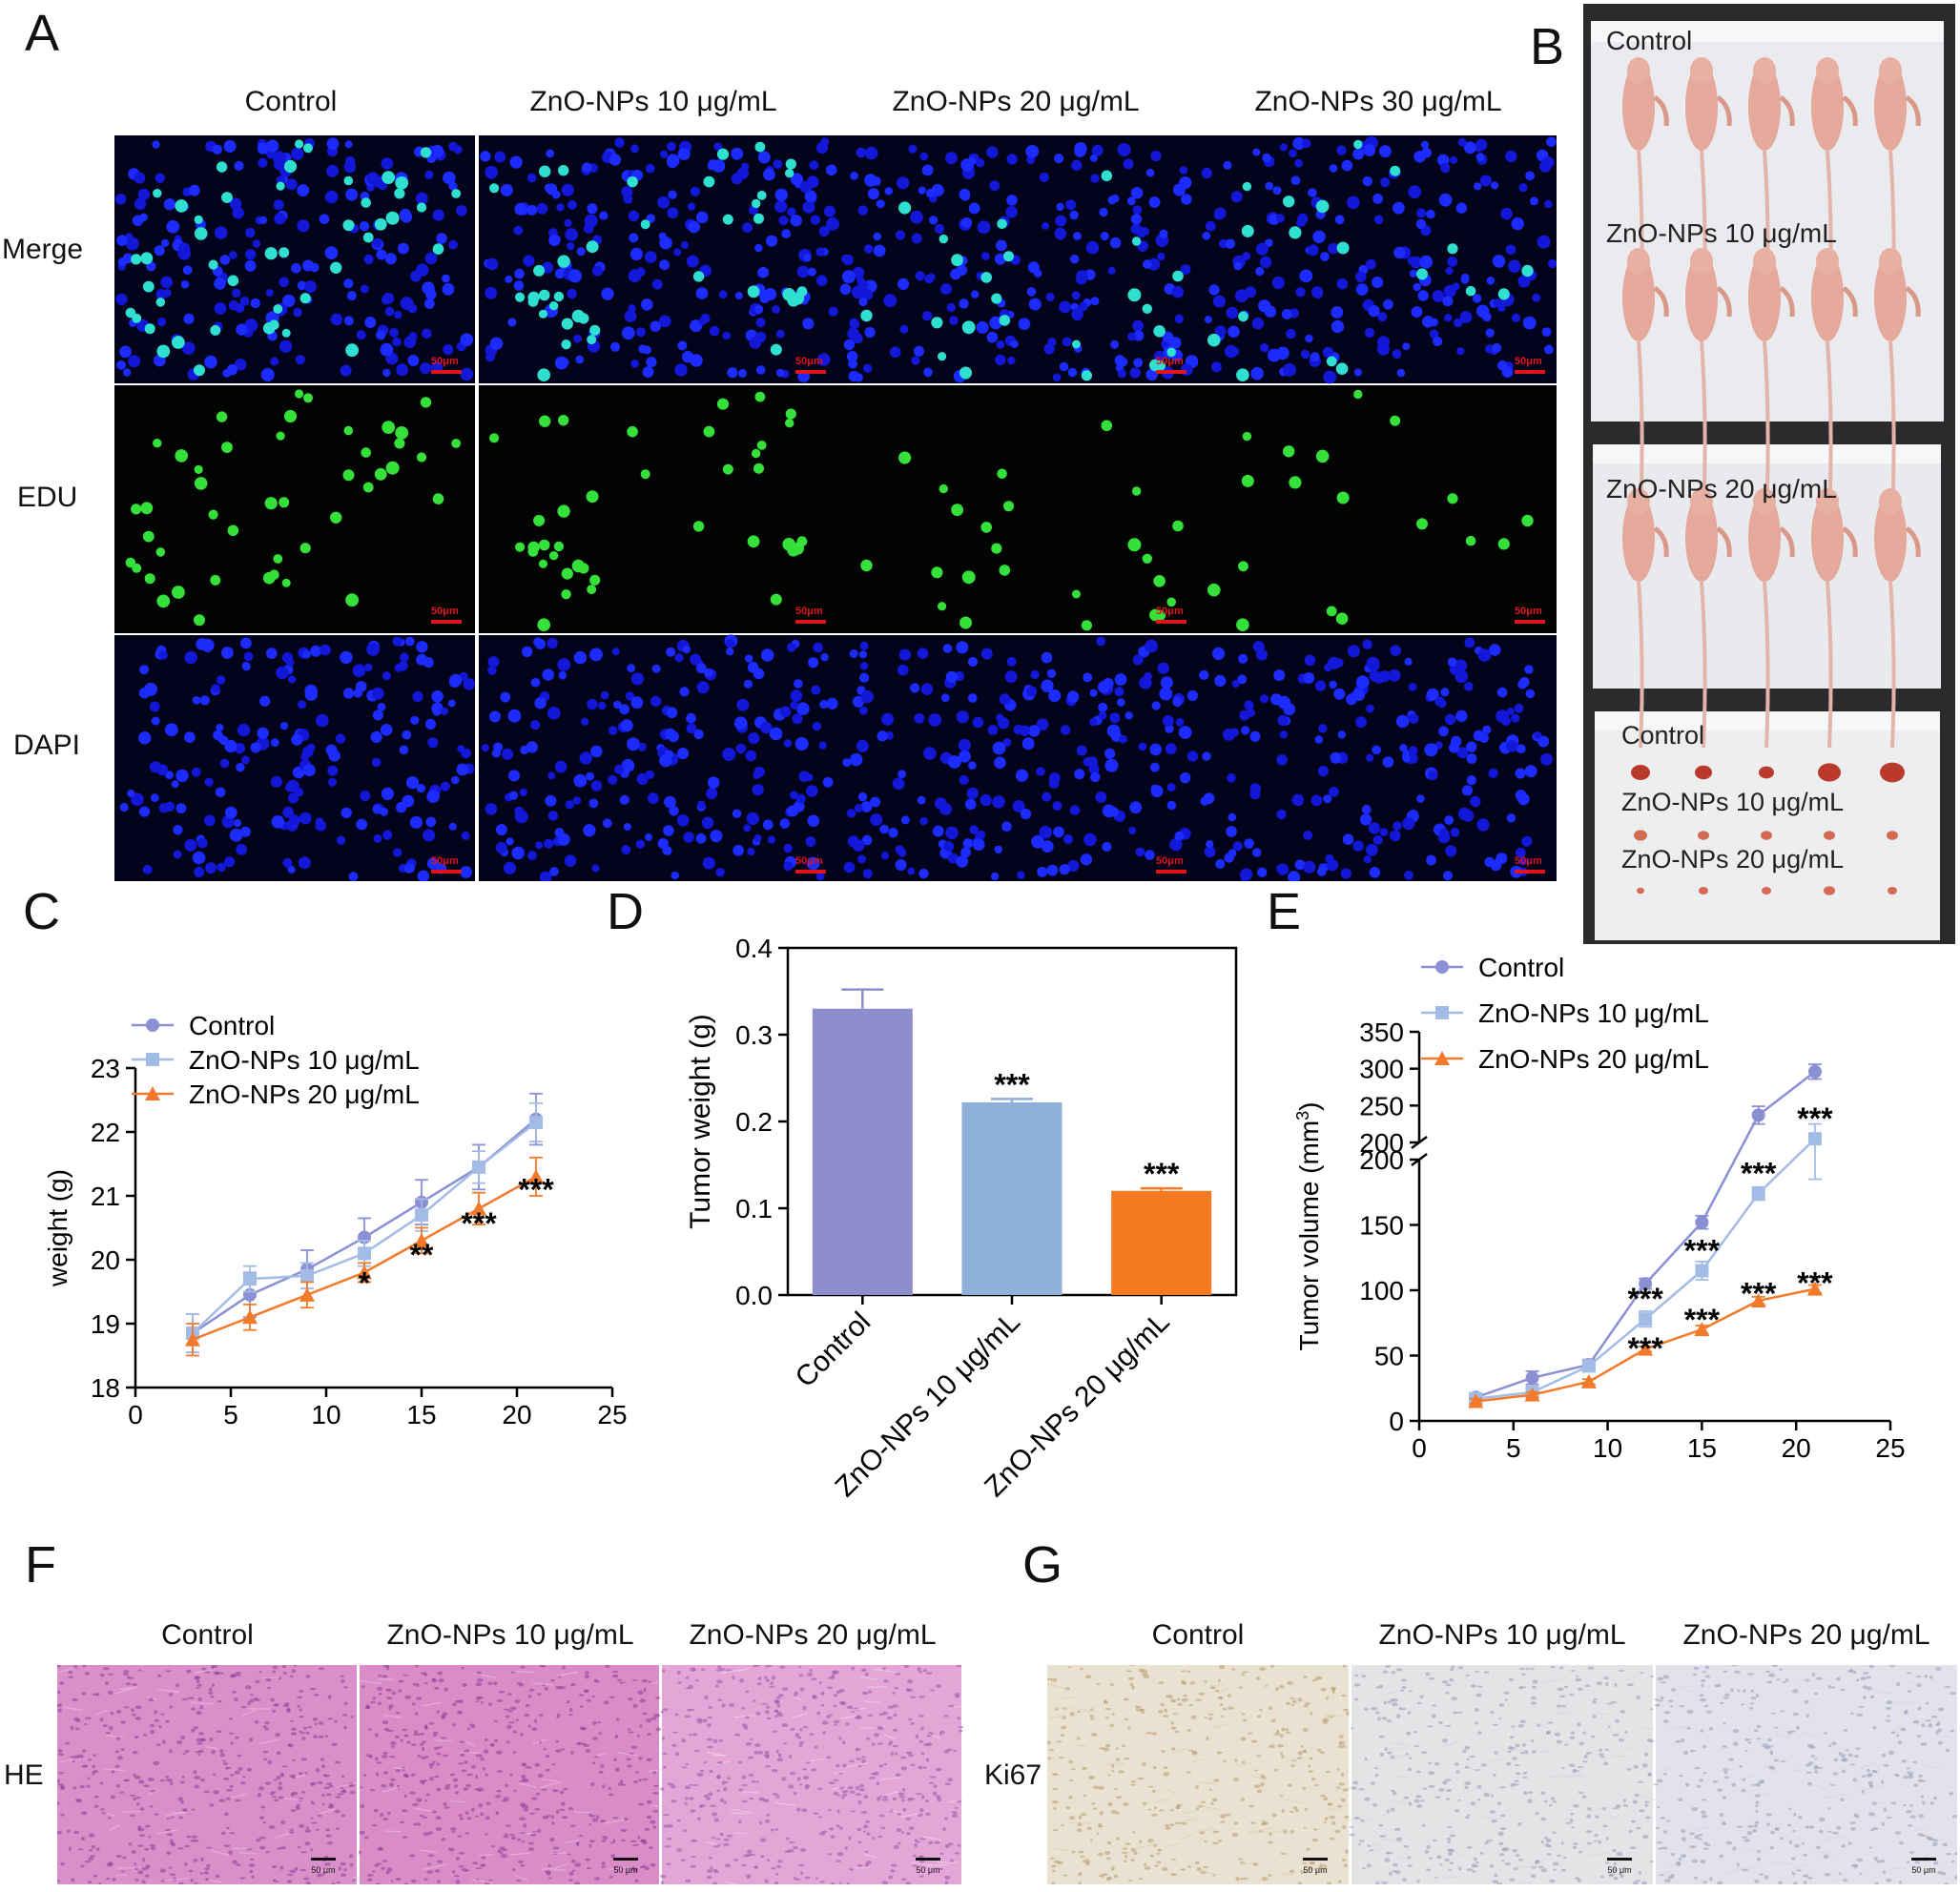 This screenshot has width=1960, height=1892. I want to click on x-tick-label: 10, so click(1607, 1448).